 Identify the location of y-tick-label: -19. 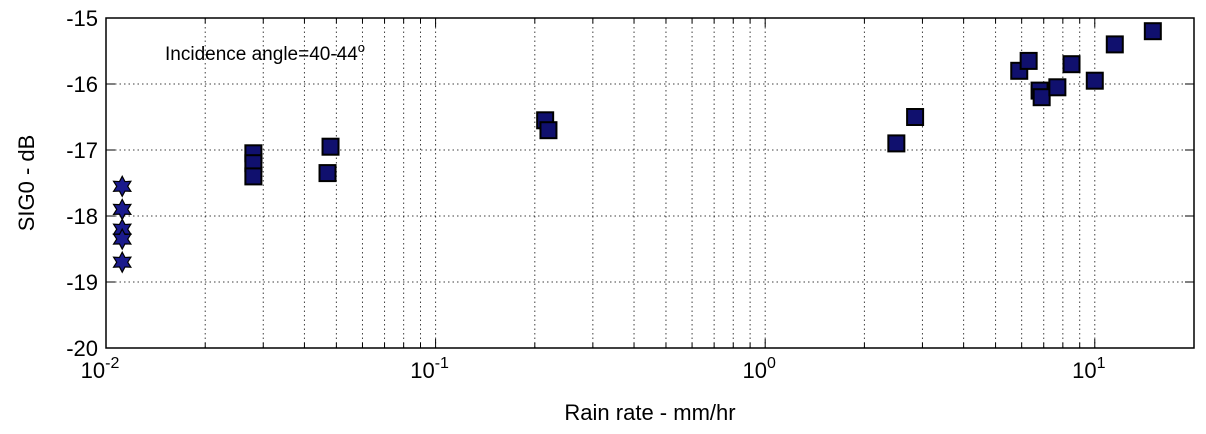
(82, 282).